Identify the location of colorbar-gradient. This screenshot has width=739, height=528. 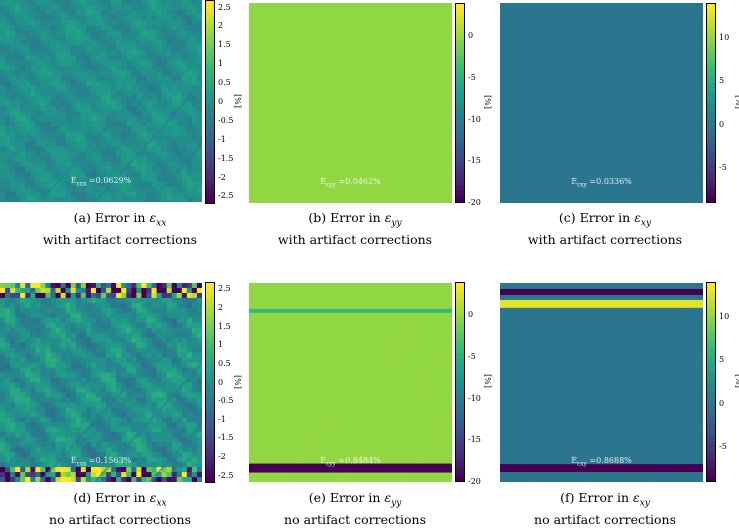
(210, 102).